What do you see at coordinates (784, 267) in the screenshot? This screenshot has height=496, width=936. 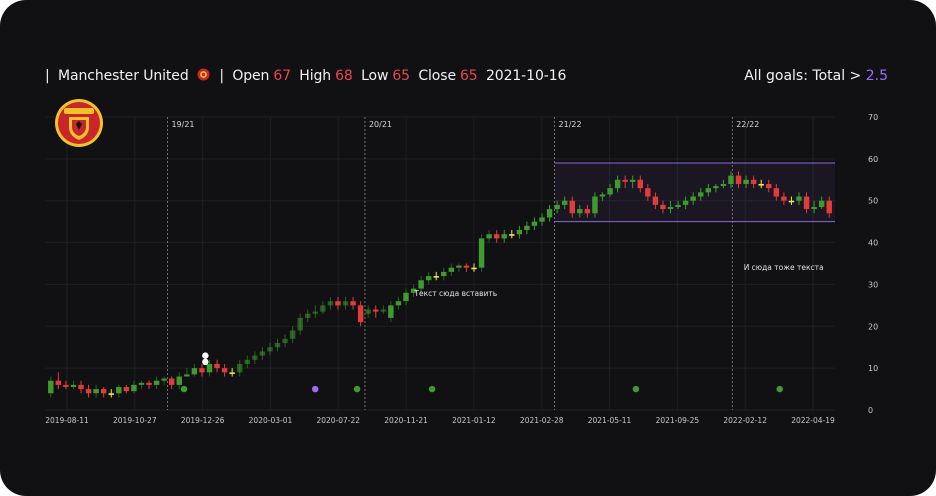 I see `annotation-text: И сюда тоже текста` at bounding box center [784, 267].